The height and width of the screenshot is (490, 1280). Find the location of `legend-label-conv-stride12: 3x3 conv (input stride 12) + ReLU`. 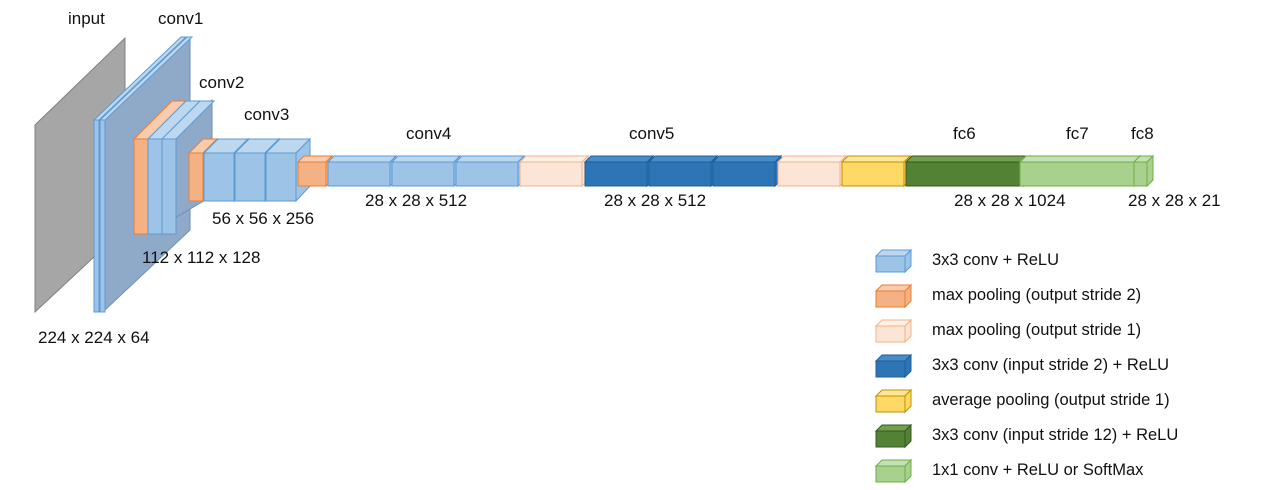

legend-label-conv-stride12: 3x3 conv (input stride 12) + ReLU is located at coordinates (1055, 435).